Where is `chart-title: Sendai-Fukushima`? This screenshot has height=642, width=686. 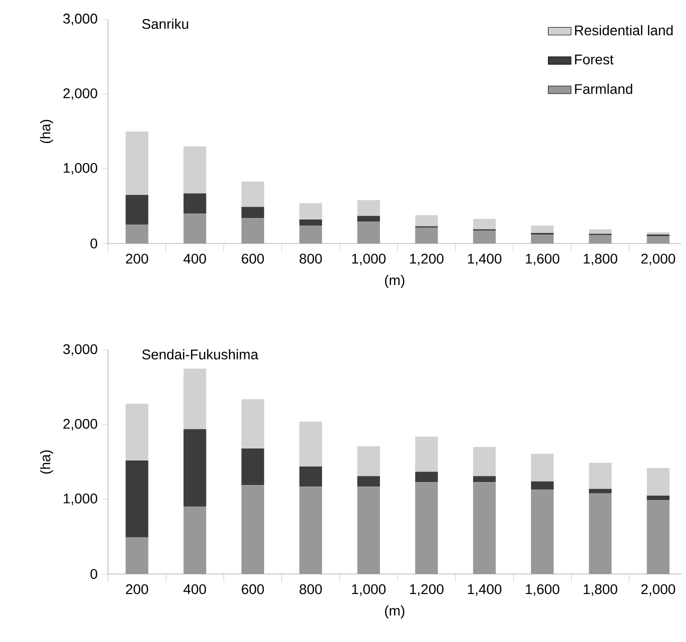
chart-title: Sendai-Fukushima is located at coordinates (200, 354).